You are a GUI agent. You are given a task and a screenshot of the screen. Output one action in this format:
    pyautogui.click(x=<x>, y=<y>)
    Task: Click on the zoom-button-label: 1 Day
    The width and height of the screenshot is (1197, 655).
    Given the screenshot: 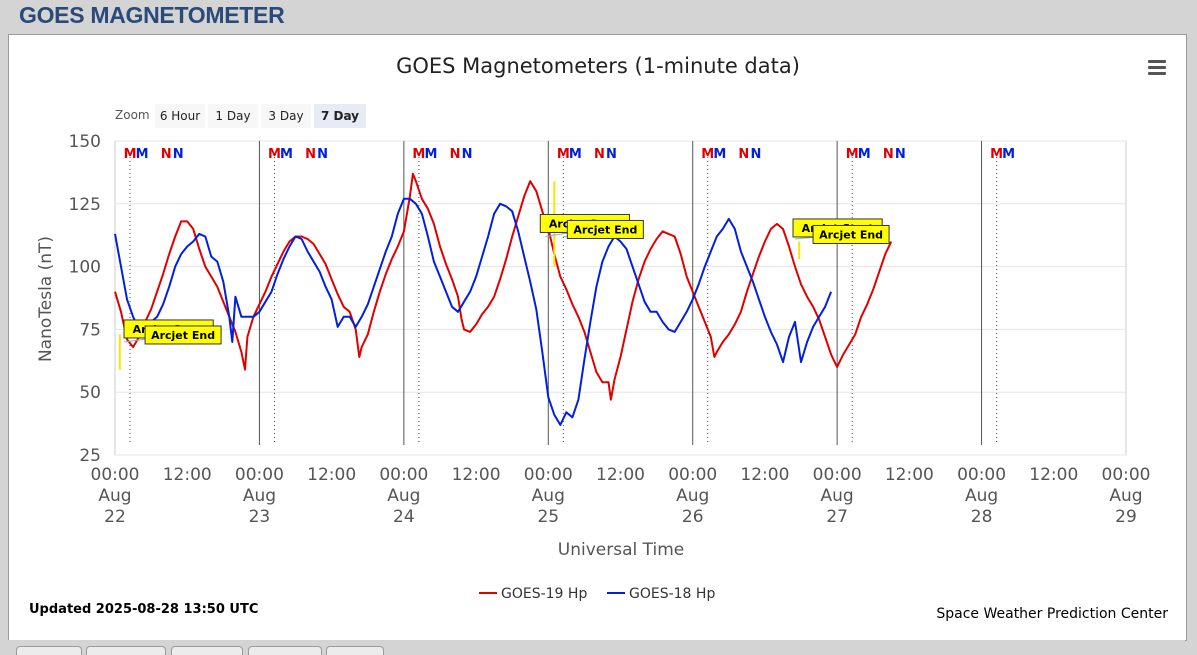 What is the action you would take?
    pyautogui.click(x=232, y=116)
    